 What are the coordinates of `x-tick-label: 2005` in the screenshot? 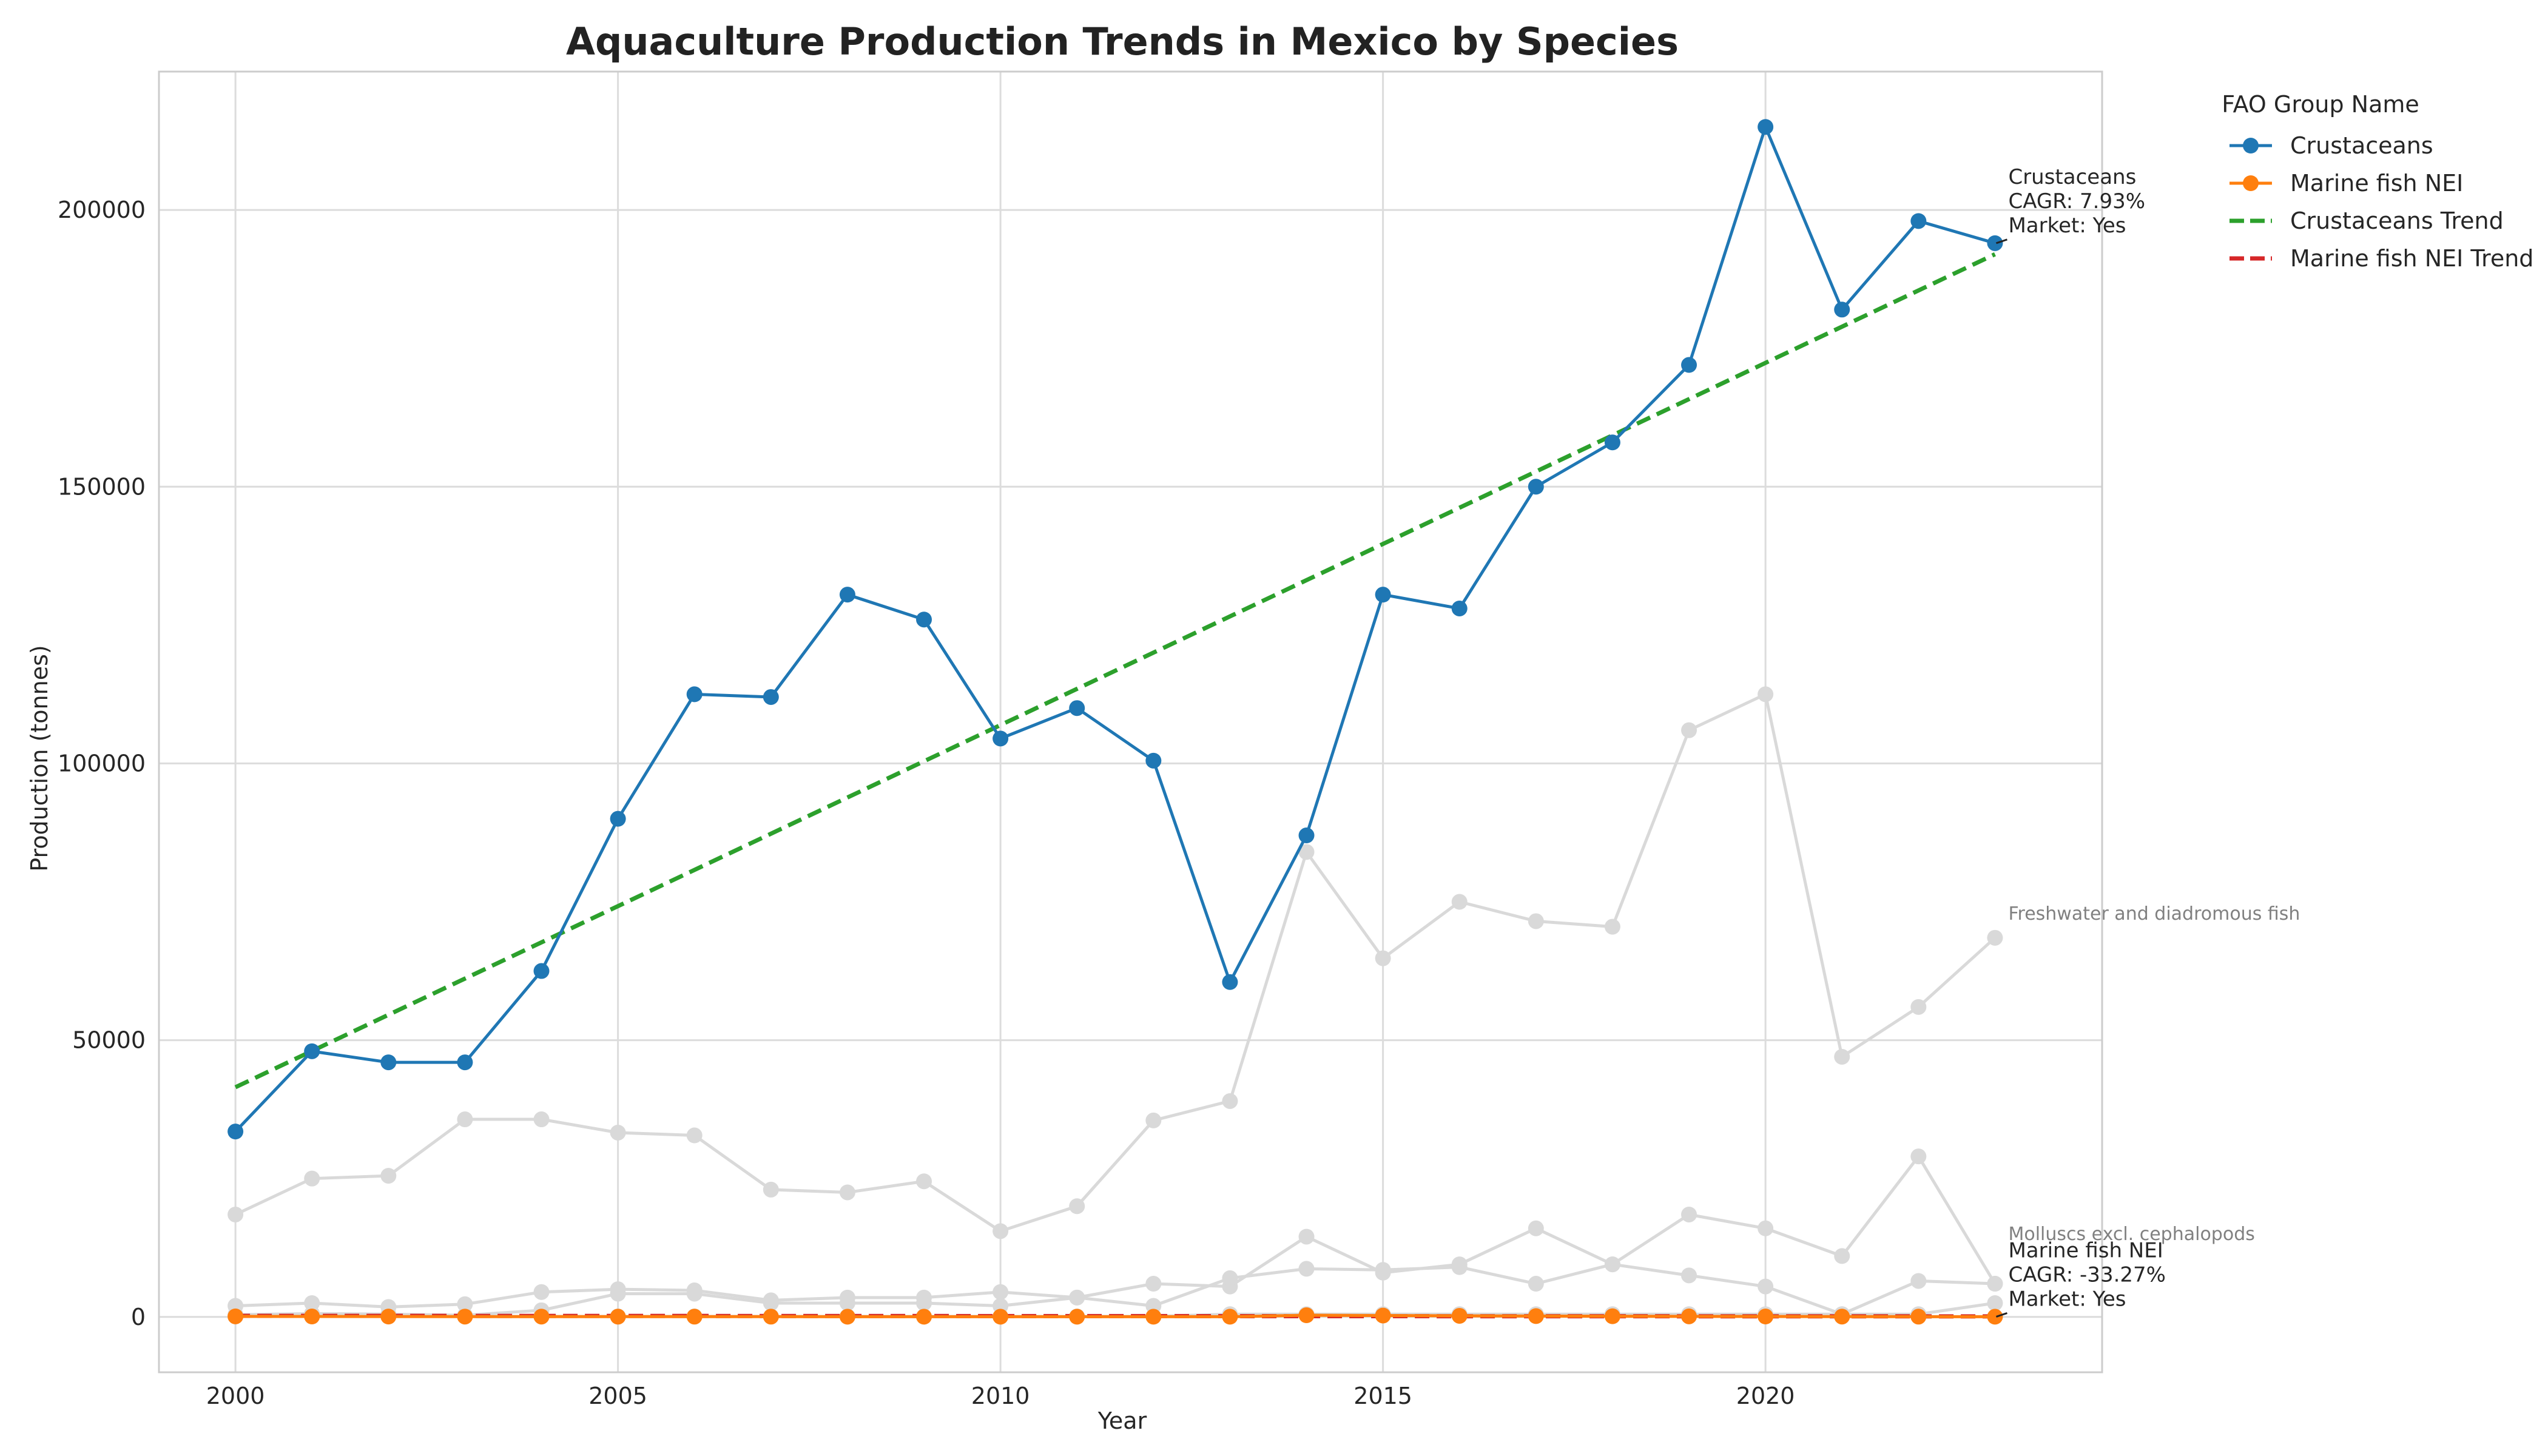 It's located at (617, 1396).